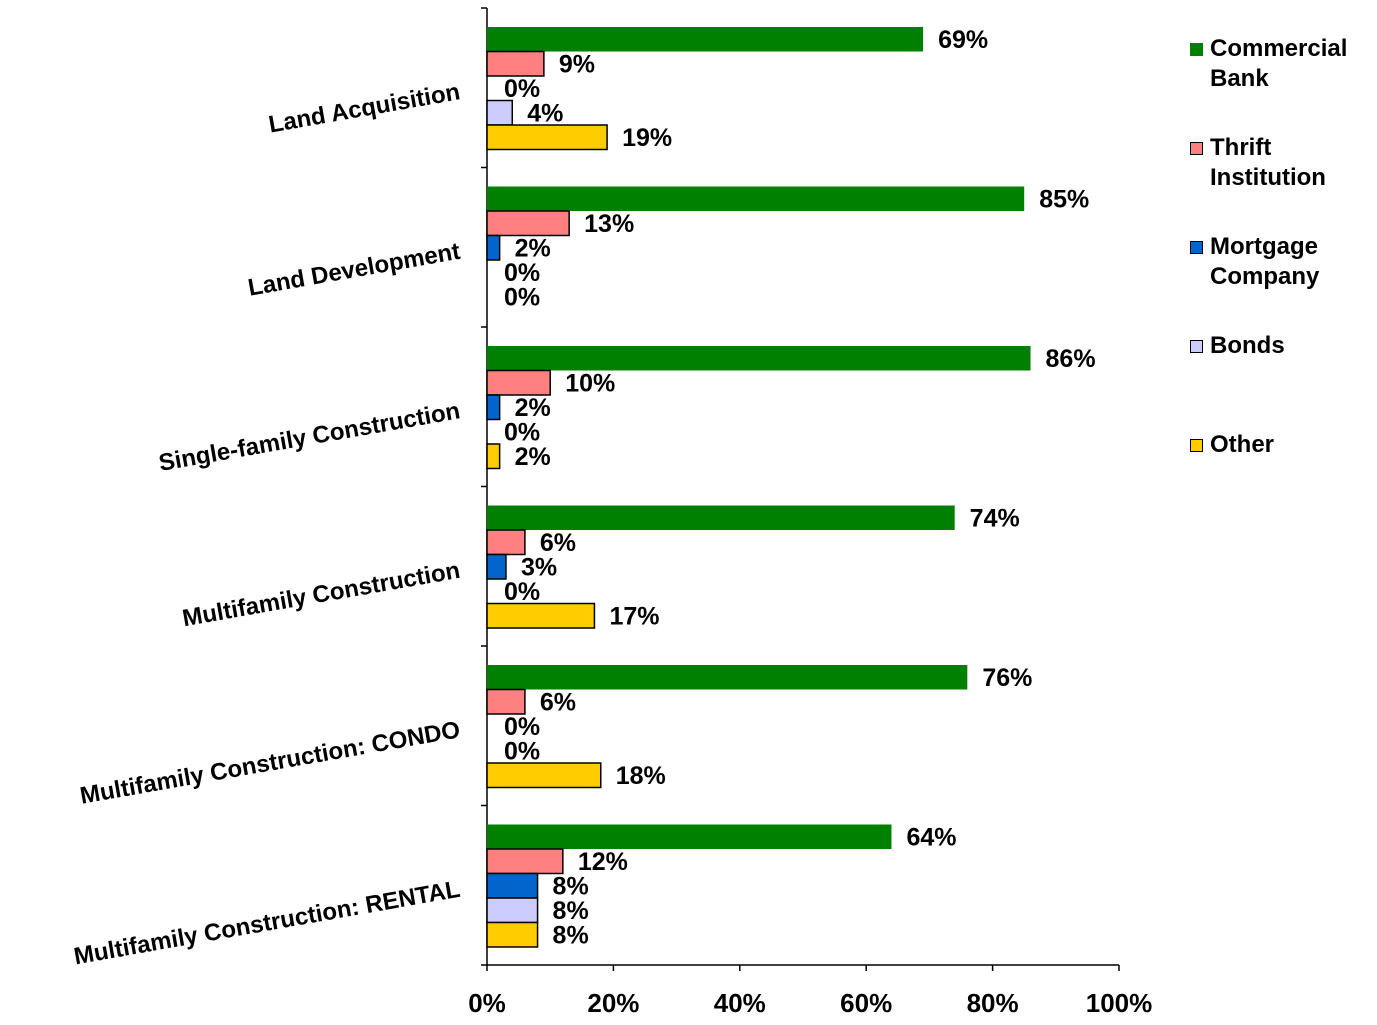 This screenshot has height=1025, width=1377. Describe the element at coordinates (1277, 445) in the screenshot. I see `legend-item: Other` at that location.